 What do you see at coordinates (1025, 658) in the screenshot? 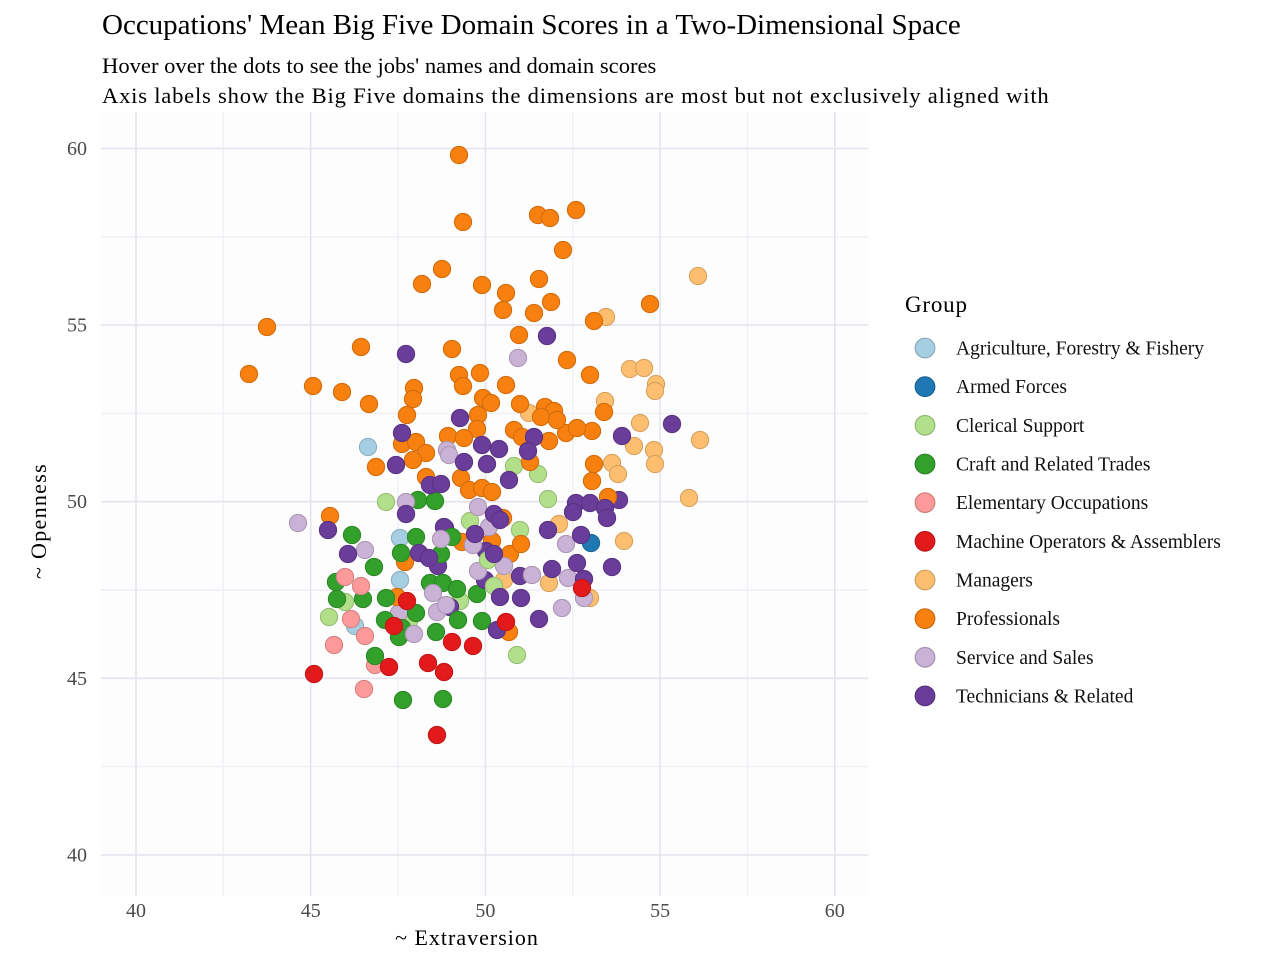
I see `svg-text: Service and Sales` at bounding box center [1025, 658].